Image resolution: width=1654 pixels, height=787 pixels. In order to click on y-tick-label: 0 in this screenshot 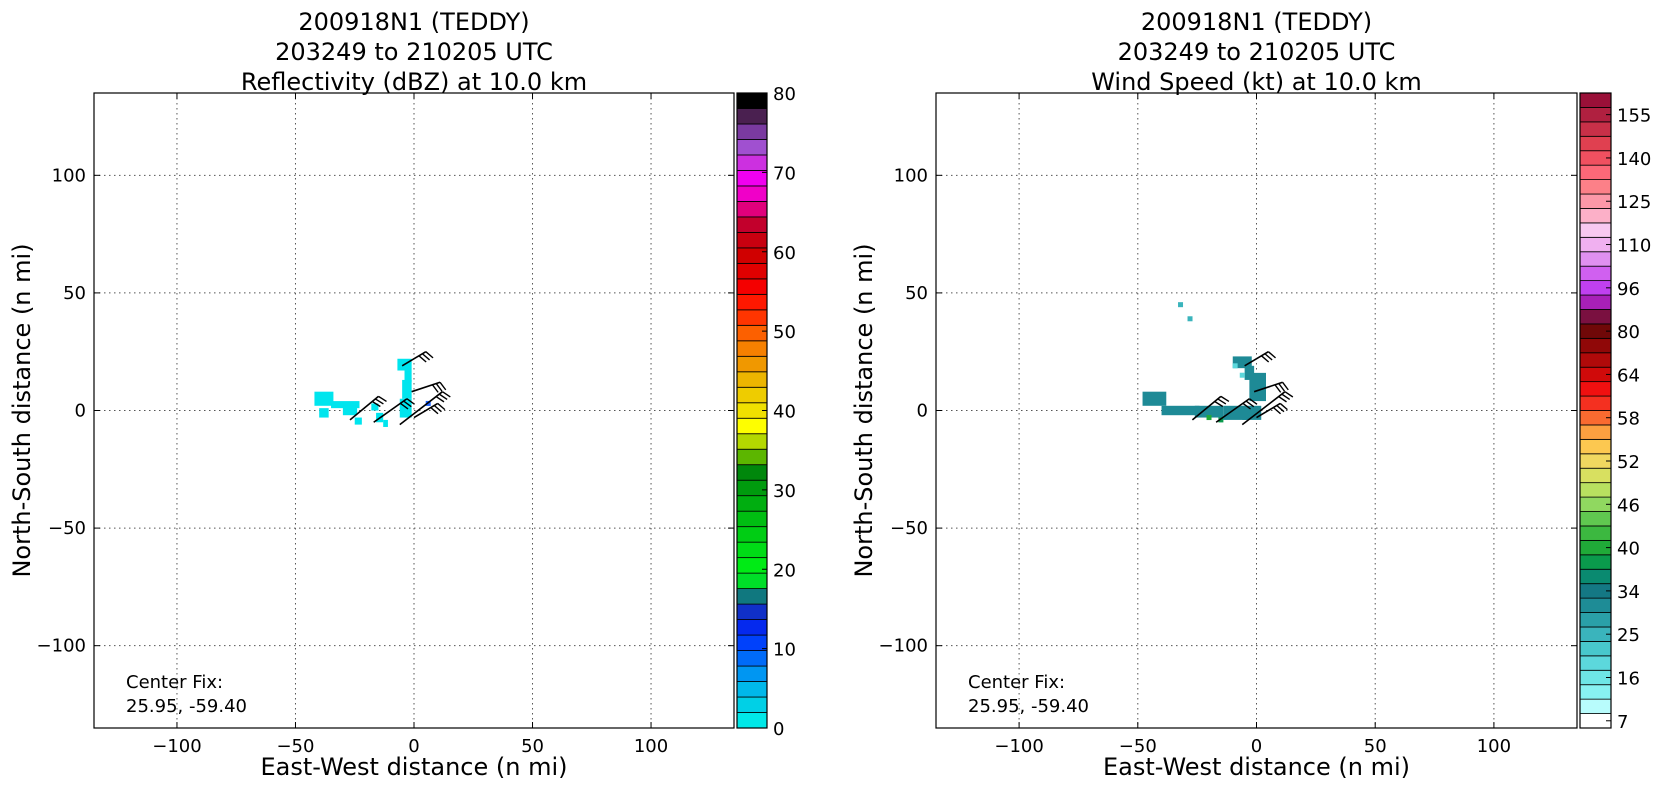, I will do `click(922, 411)`.